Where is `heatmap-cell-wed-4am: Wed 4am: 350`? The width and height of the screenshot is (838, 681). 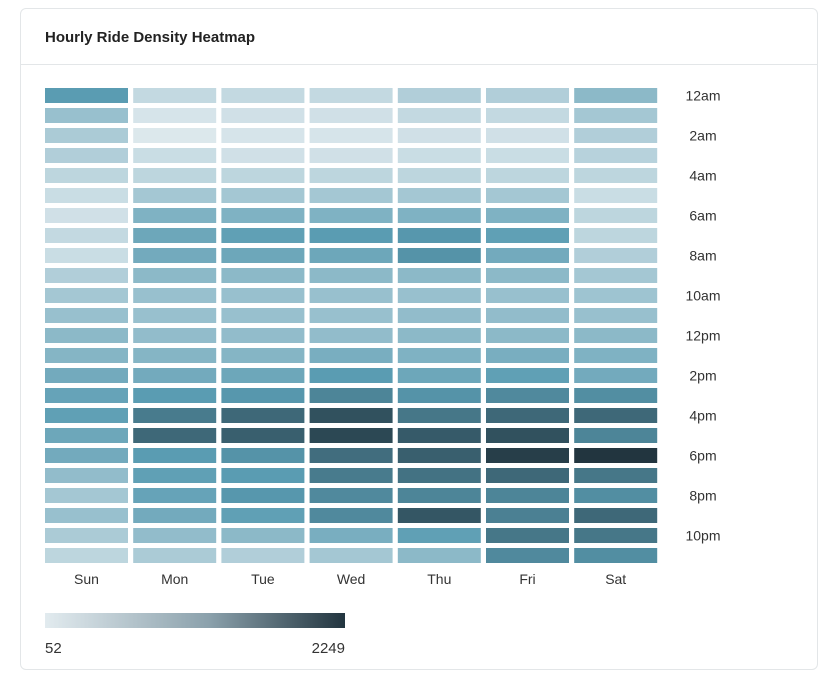 heatmap-cell-wed-4am: Wed 4am: 350 is located at coordinates (351, 175).